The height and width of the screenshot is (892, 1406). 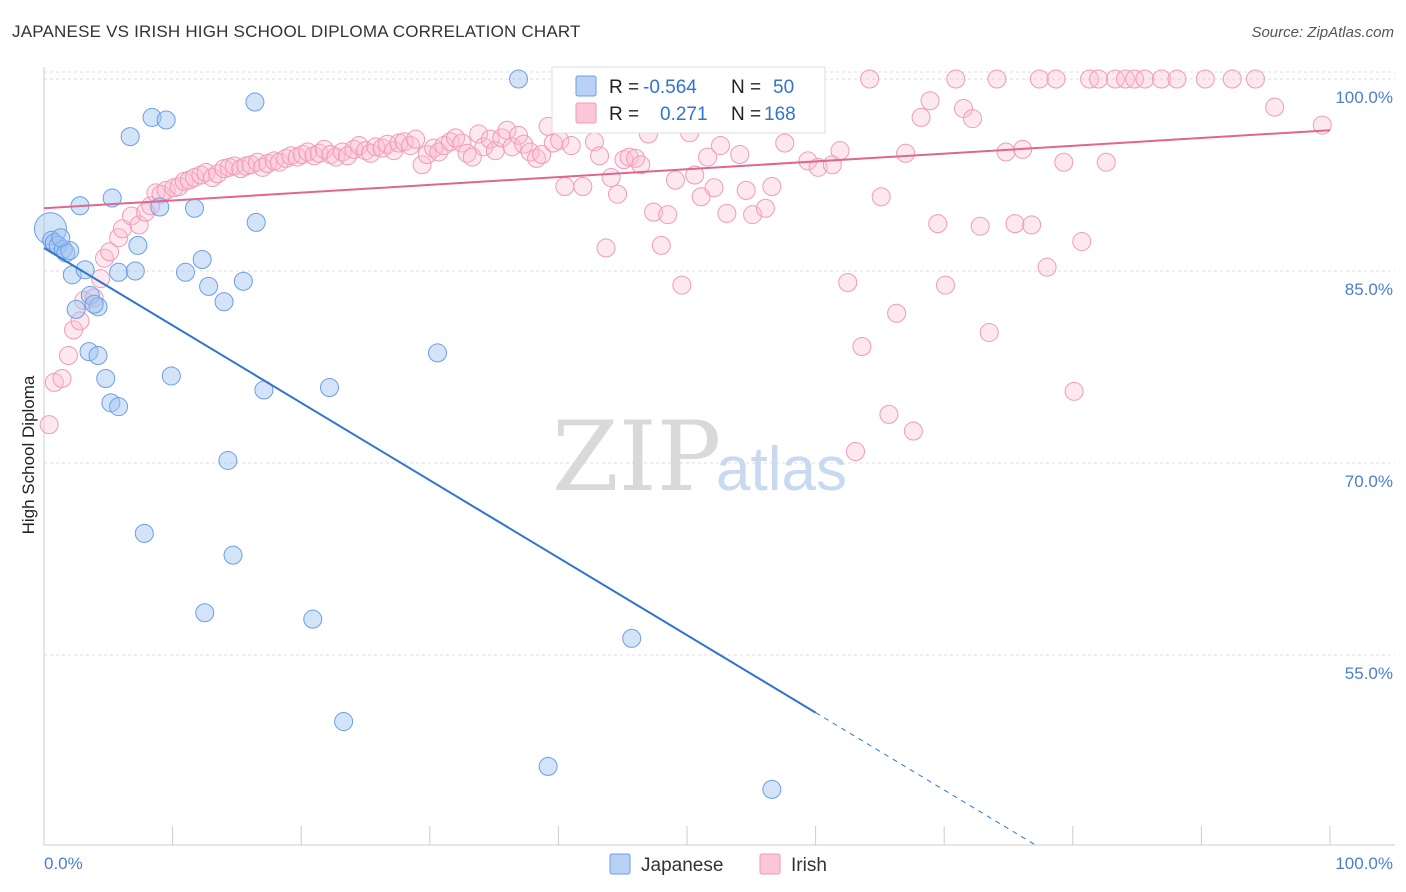 What do you see at coordinates (624, 87) in the screenshot?
I see `japanese-r-label: R =` at bounding box center [624, 87].